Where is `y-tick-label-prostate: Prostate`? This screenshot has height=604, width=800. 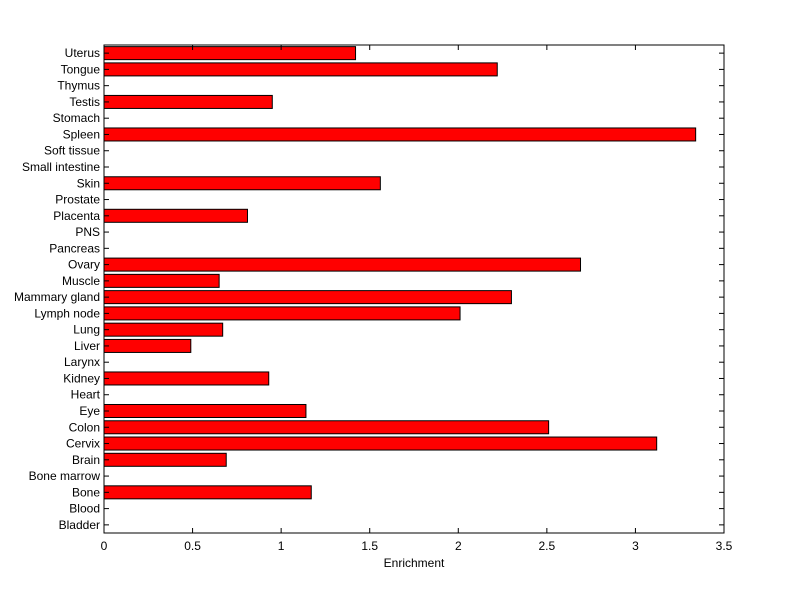 y-tick-label-prostate: Prostate is located at coordinates (77, 200).